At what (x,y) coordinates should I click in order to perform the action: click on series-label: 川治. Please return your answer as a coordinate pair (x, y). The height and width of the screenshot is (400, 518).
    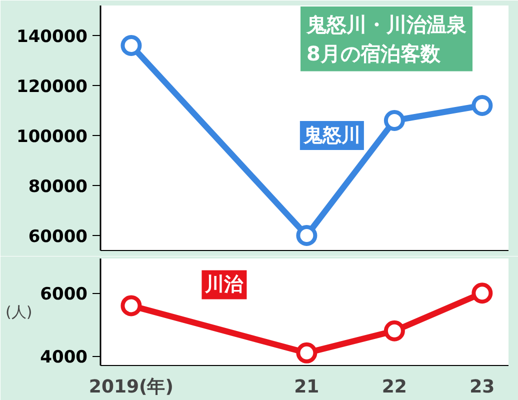
    Looking at the image, I should click on (224, 285).